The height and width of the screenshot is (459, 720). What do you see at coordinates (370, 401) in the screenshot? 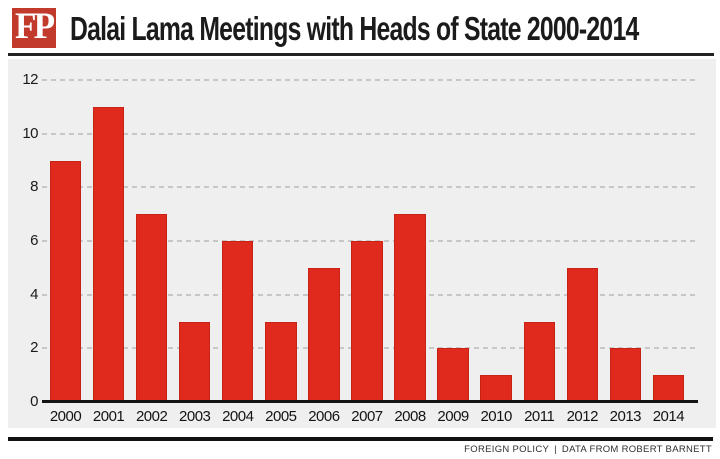
I see `x-axis-line` at bounding box center [370, 401].